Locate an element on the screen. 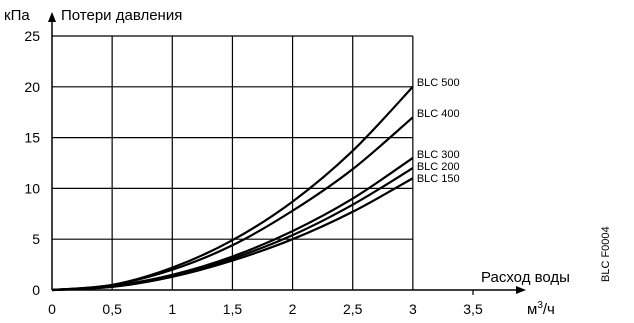 Image resolution: width=634 pixels, height=323 pixels. y-axis-unit: кПа is located at coordinates (17, 15).